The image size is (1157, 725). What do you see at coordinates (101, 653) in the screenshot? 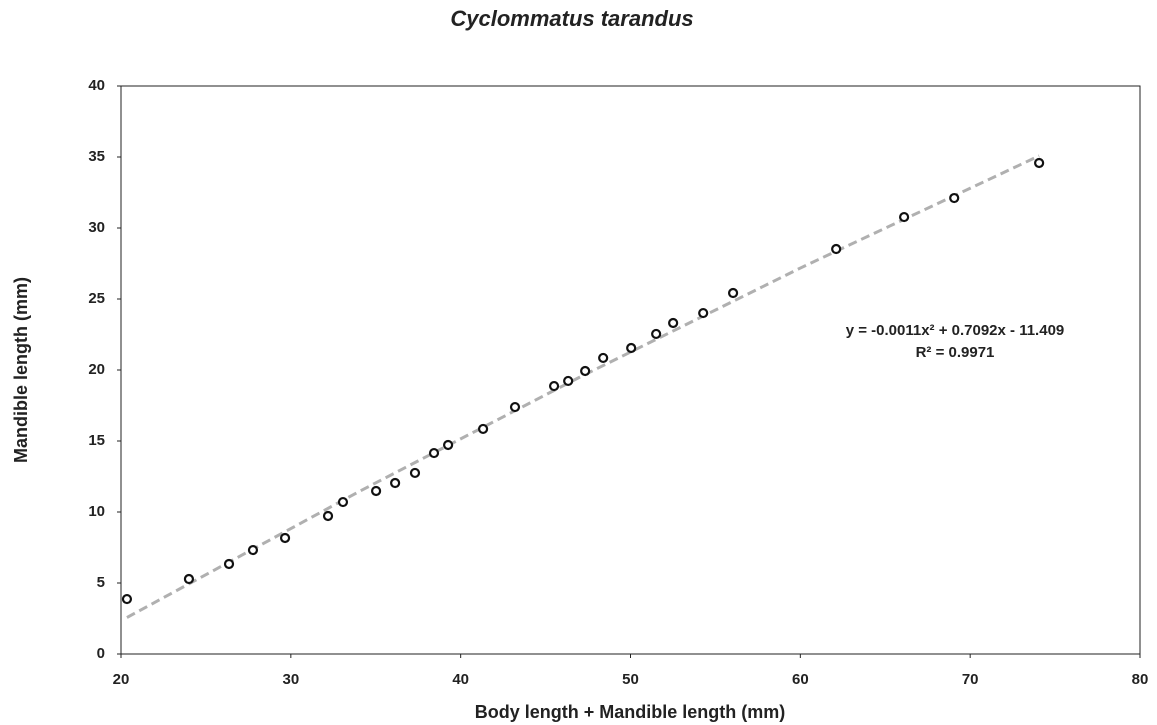
I see `y-tick-label: 0` at bounding box center [101, 653].